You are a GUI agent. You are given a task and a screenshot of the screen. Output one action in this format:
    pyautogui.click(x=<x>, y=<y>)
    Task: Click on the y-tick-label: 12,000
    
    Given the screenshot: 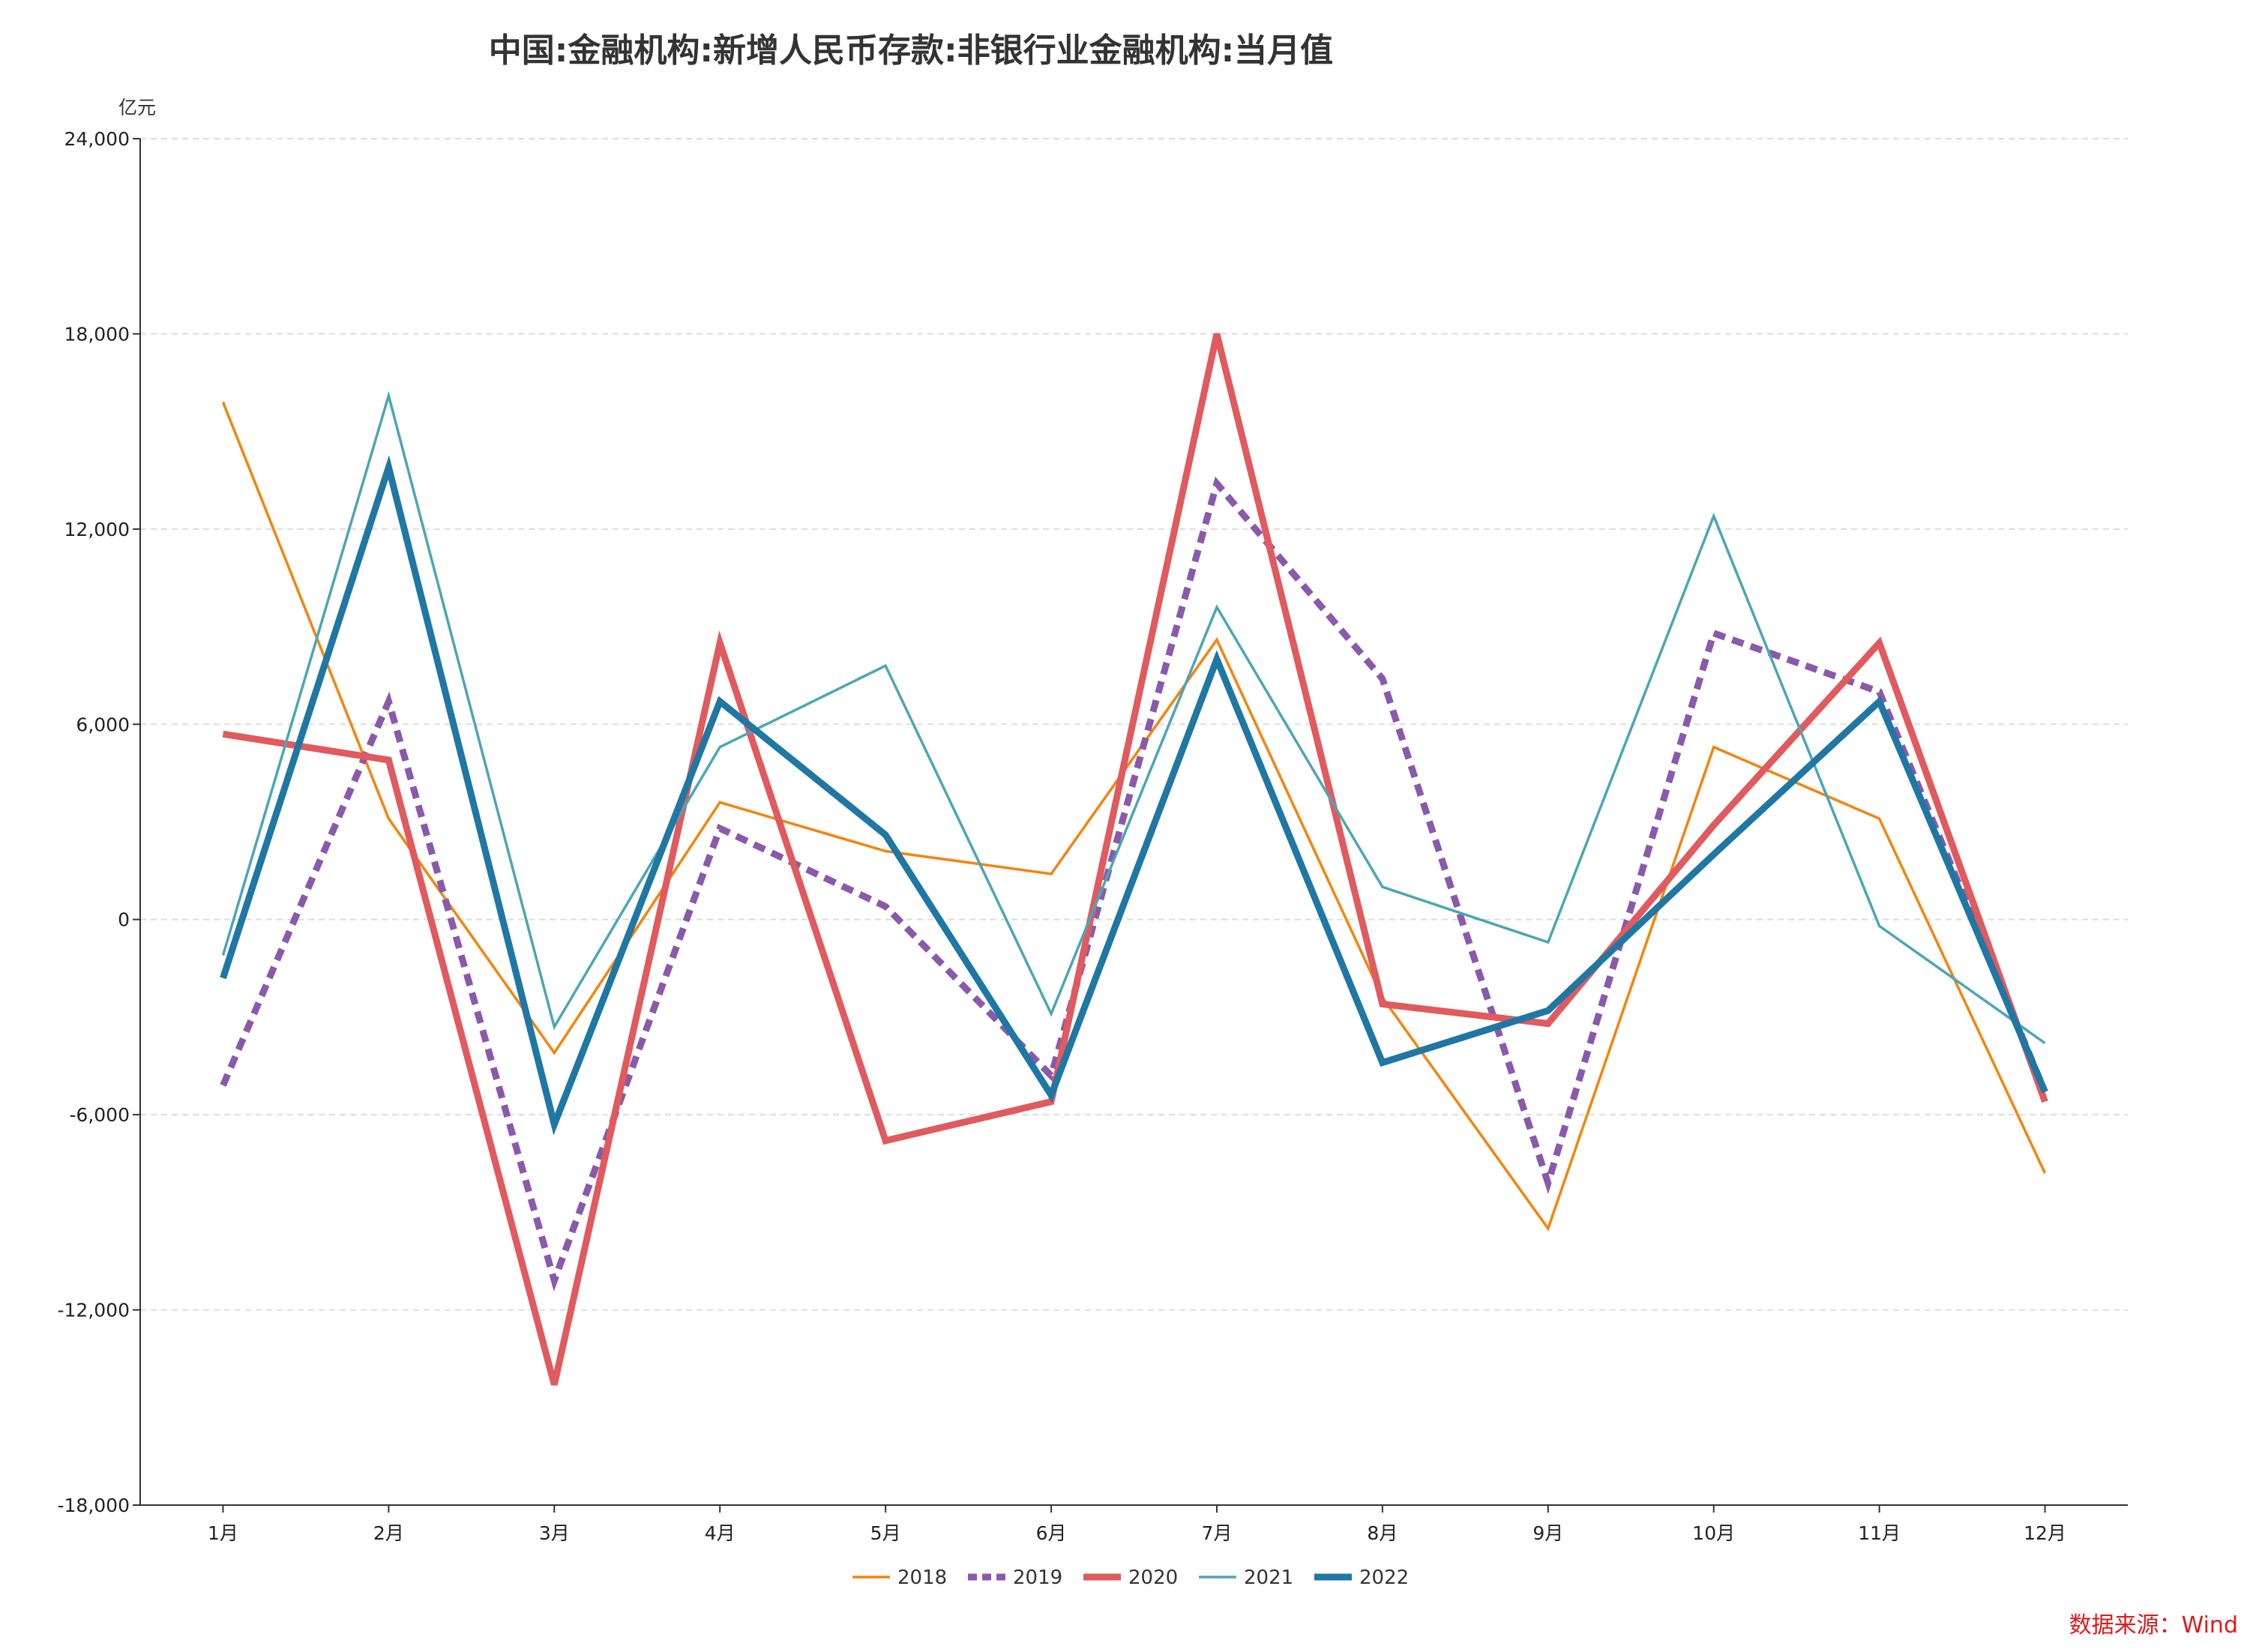 What is the action you would take?
    pyautogui.click(x=97, y=529)
    